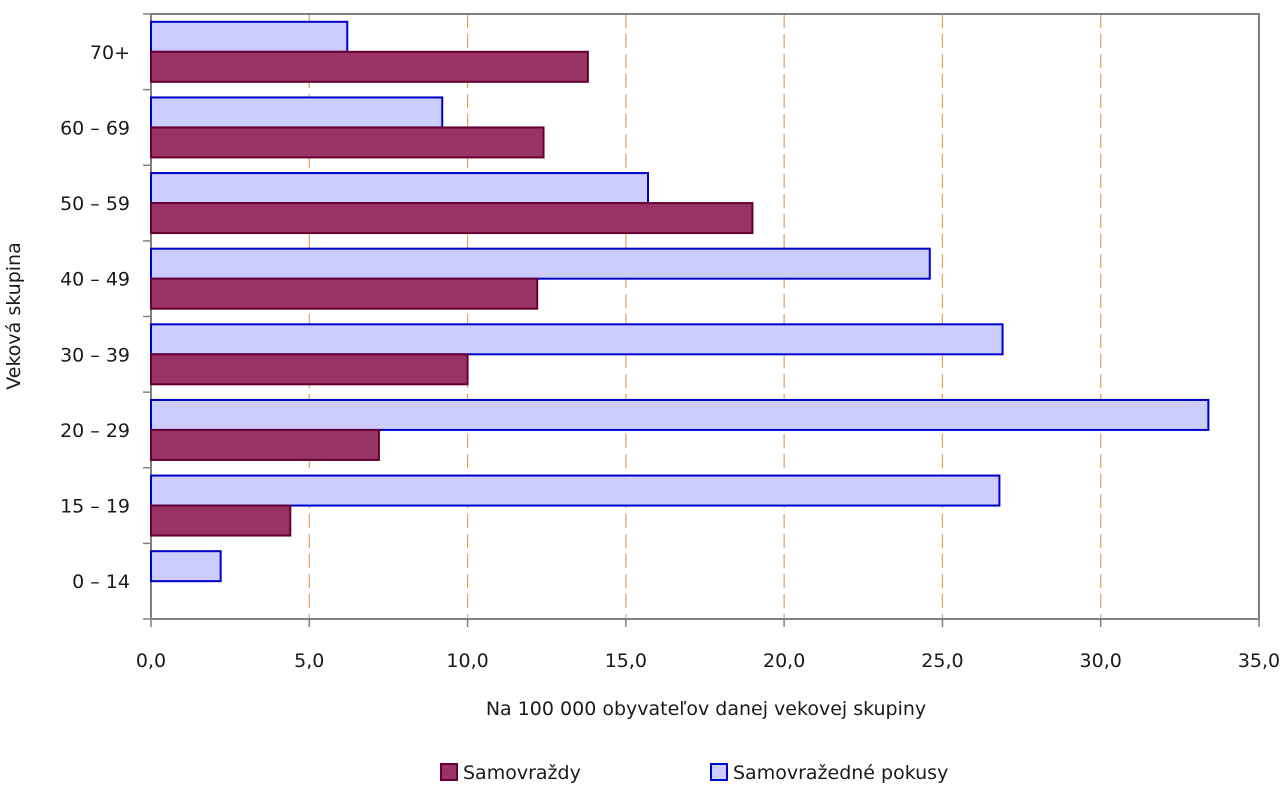 This screenshot has width=1285, height=785. I want to click on category-label: 70+, so click(110, 53).